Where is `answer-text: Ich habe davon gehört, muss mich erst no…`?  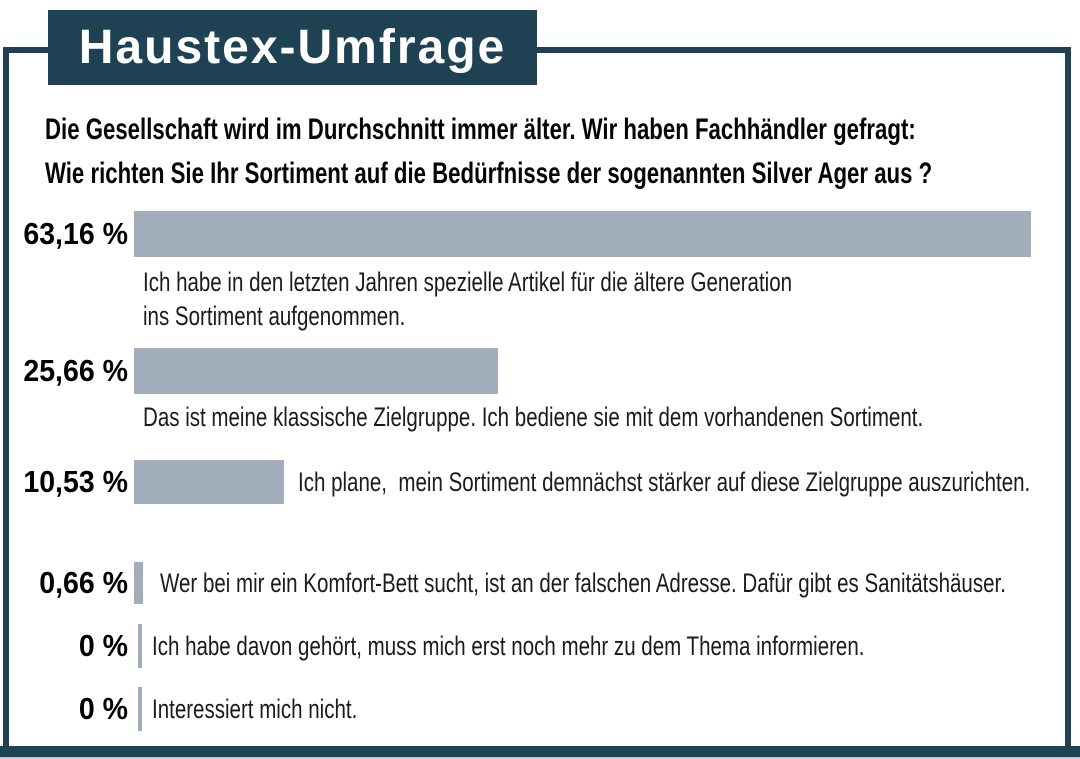
answer-text: Ich habe davon gehört, muss mich erst no… is located at coordinates (616, 646).